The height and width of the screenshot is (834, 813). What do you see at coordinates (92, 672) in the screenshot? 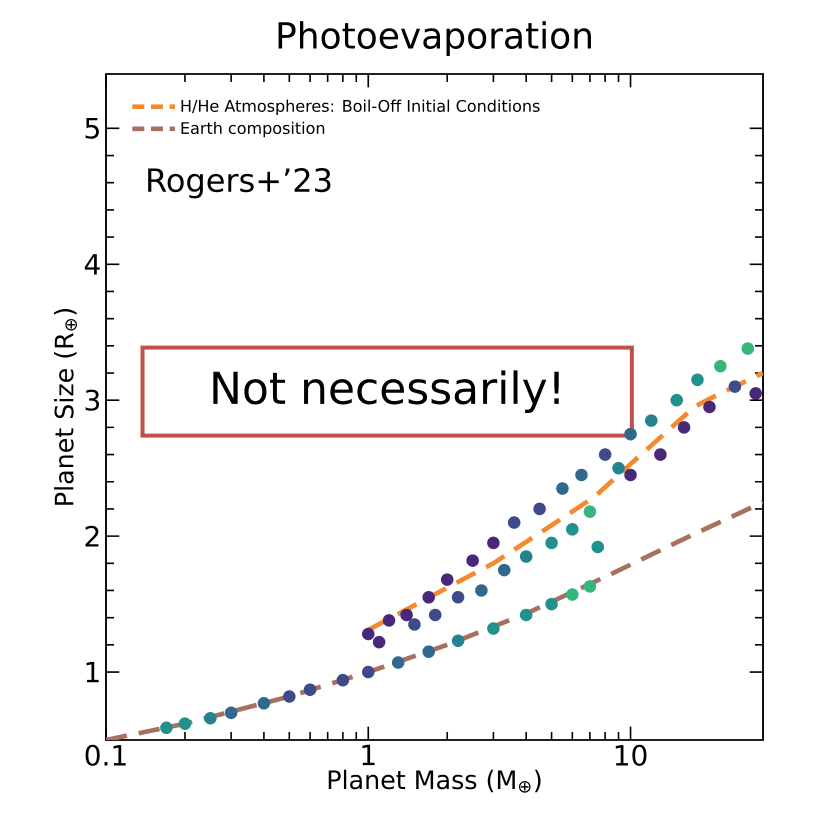
I see `y-tick-label: 1` at bounding box center [92, 672].